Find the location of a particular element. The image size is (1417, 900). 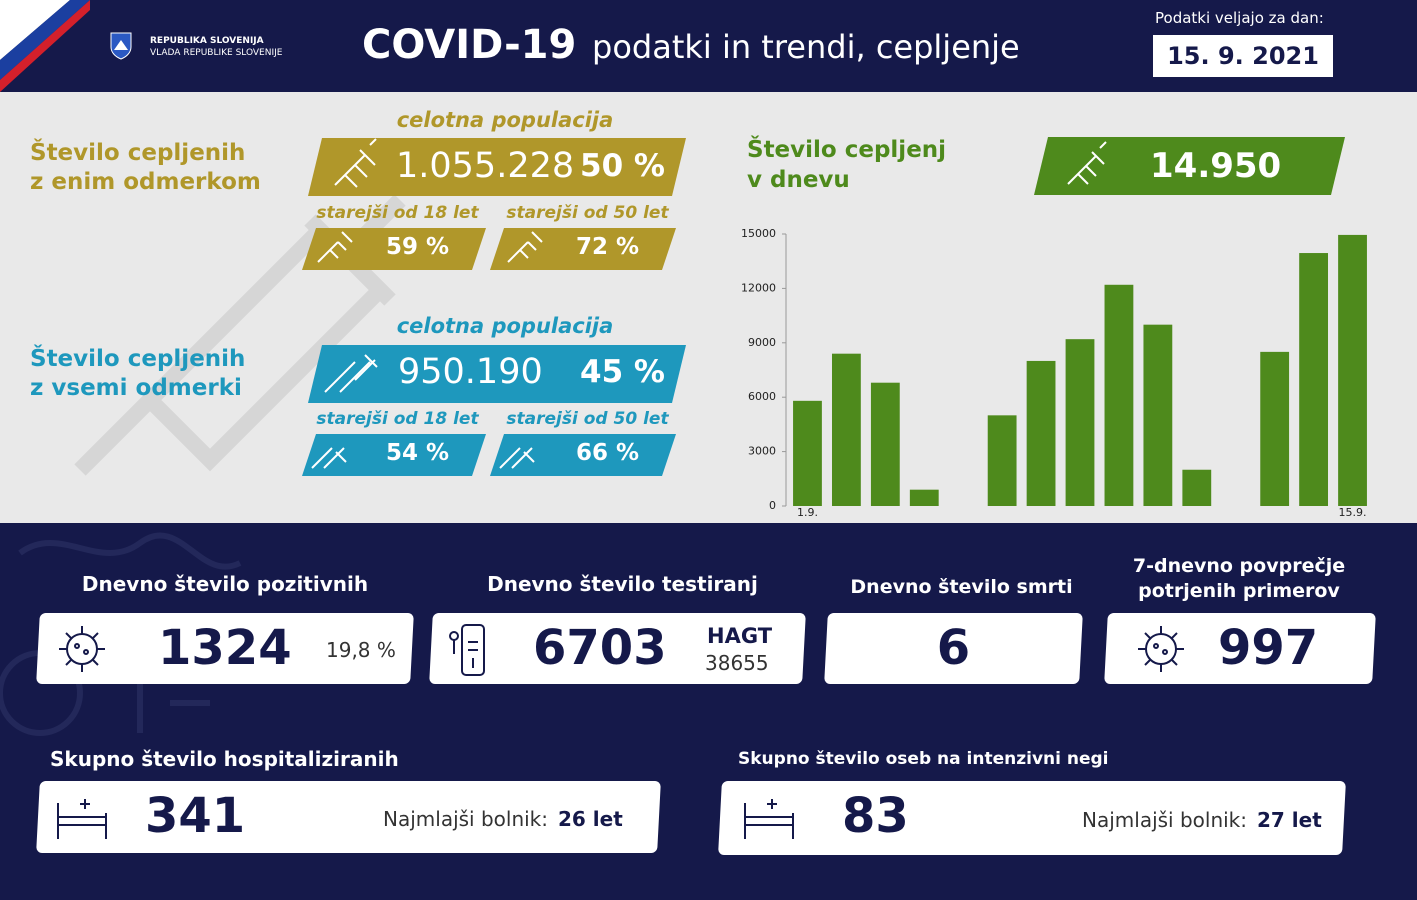

y-tick-label: 15000 is located at coordinates (758, 233).